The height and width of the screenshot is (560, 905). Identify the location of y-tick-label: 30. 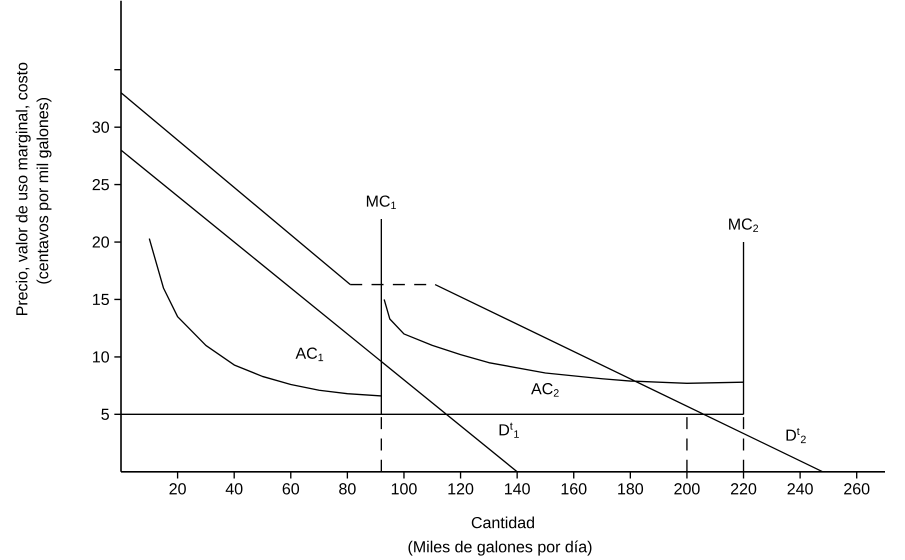
(101, 127).